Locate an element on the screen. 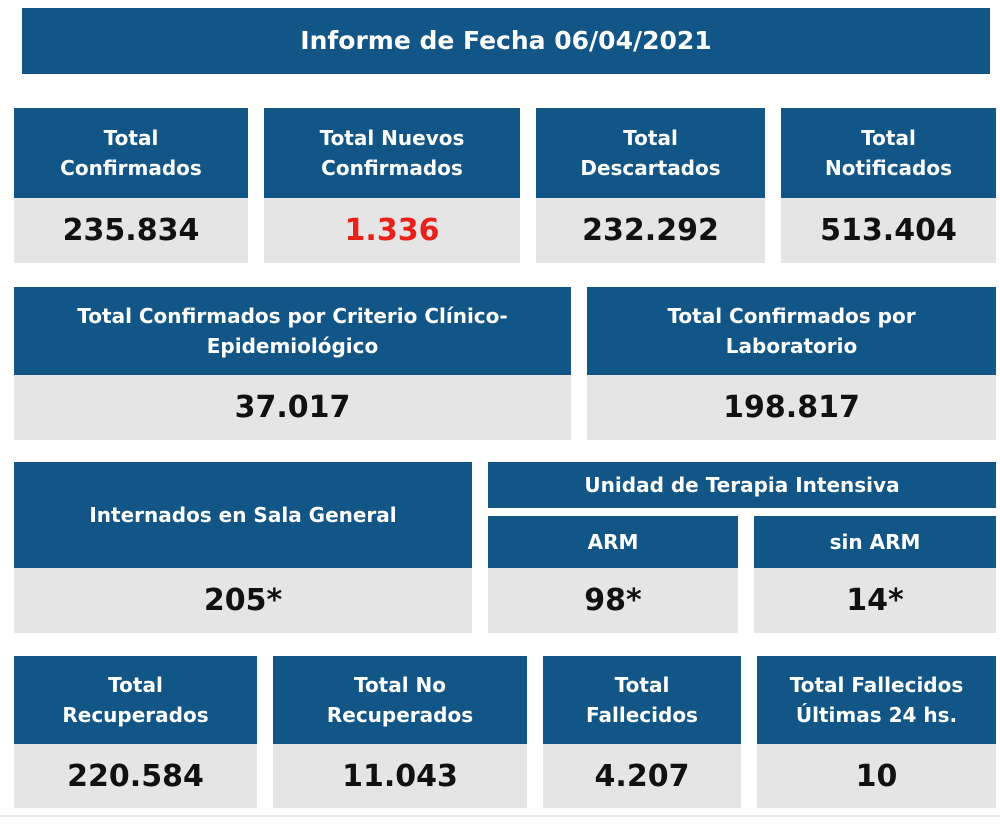 The height and width of the screenshot is (824, 1000). card-label: Total Fallecidos is located at coordinates (642, 700).